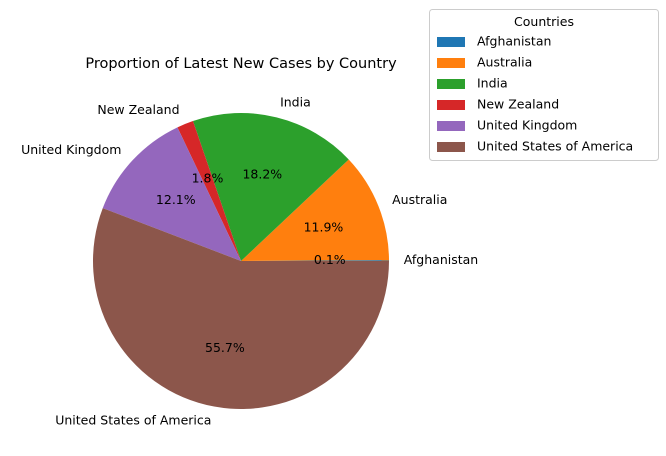 The width and height of the screenshot is (666, 456). I want to click on slice-label-united-states-of-america: United States of America, so click(133, 420).